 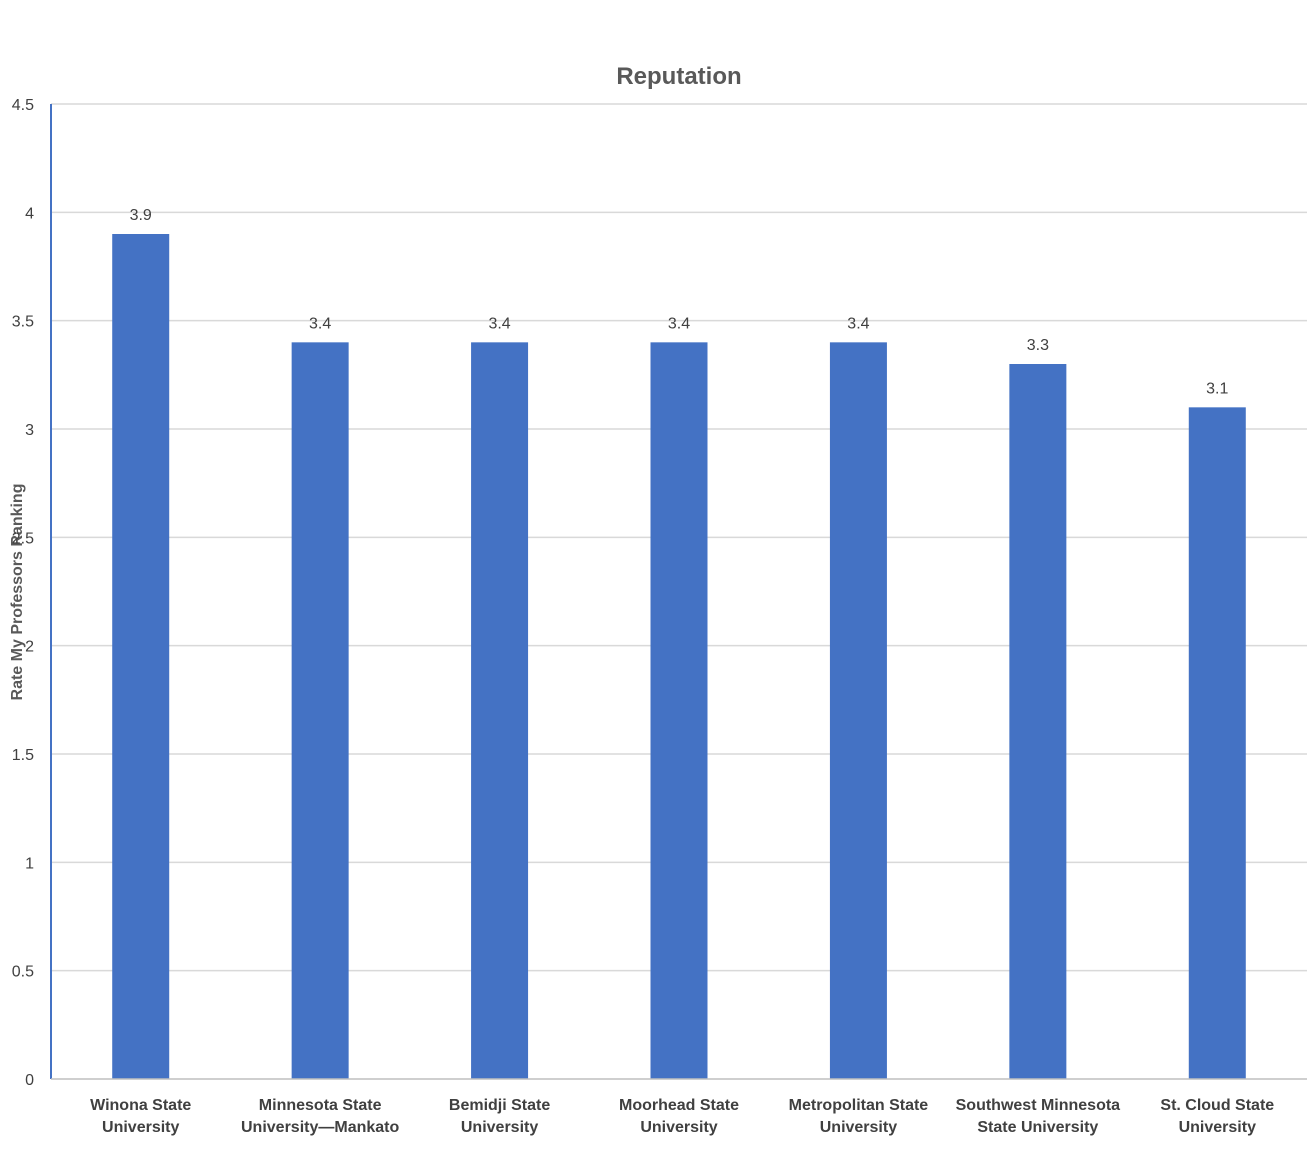 I want to click on x-tick-label: Southwest Minnesota, so click(x=1038, y=1105).